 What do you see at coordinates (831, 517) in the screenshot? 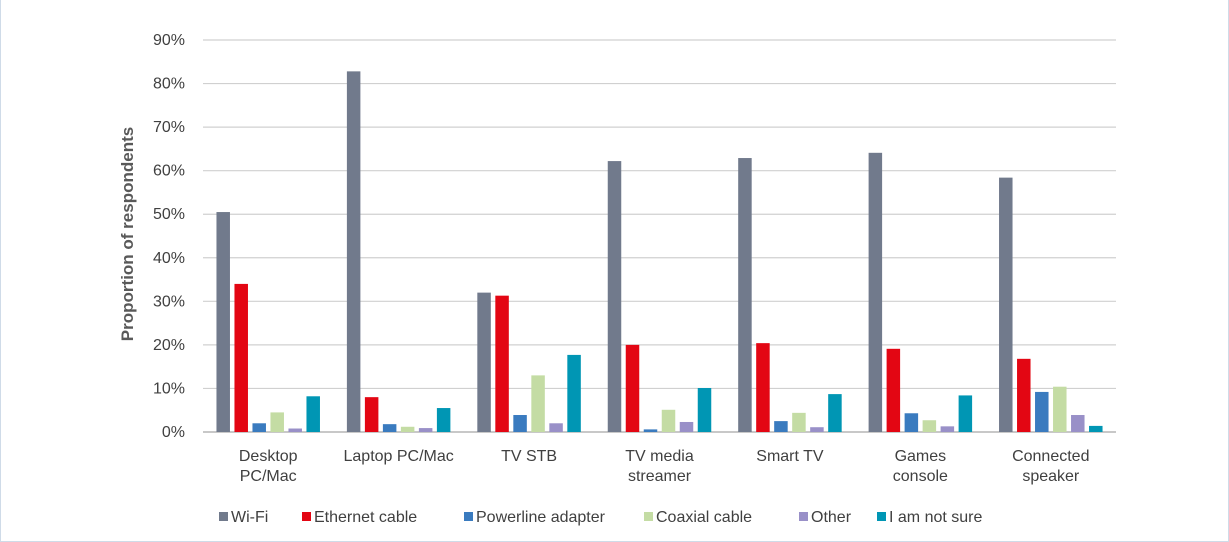
I see `legend-label: Other` at bounding box center [831, 517].